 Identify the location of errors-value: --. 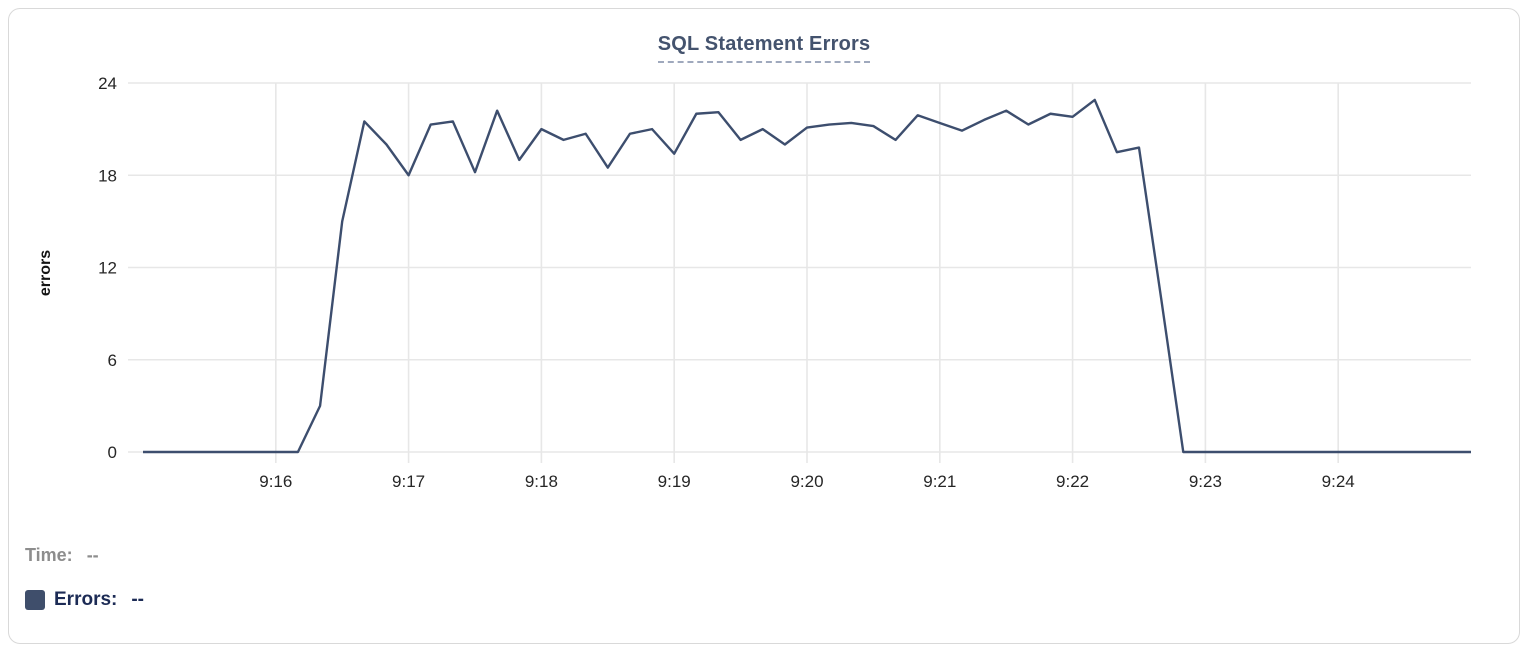
(138, 599).